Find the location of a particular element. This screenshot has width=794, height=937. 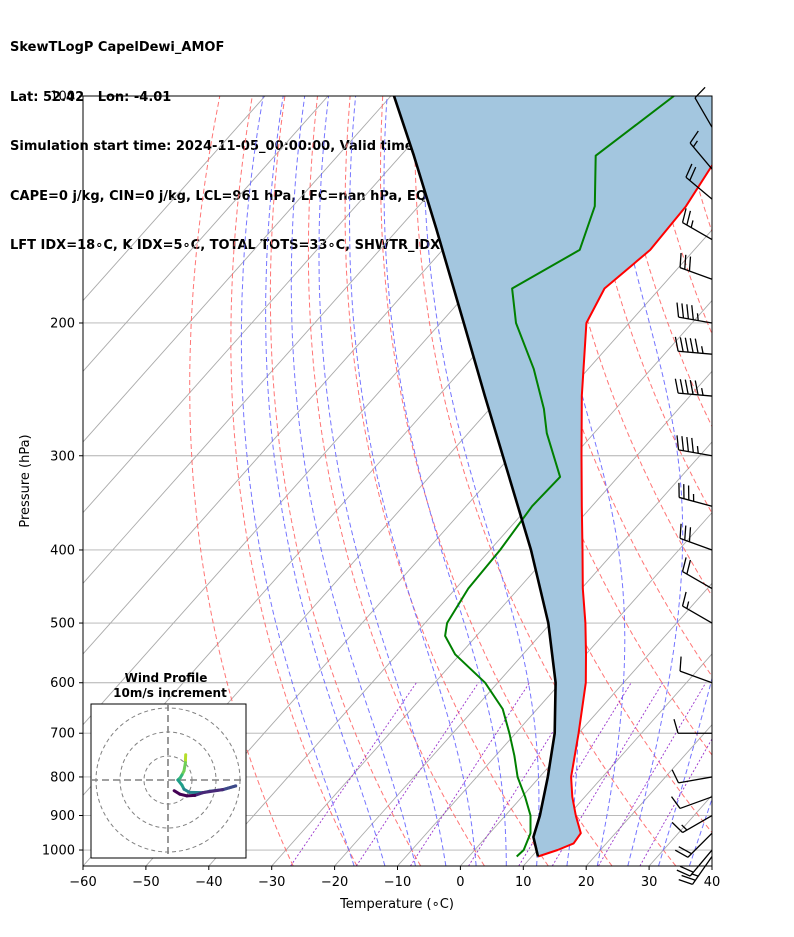

x-tick-label: 30 is located at coordinates (649, 882).